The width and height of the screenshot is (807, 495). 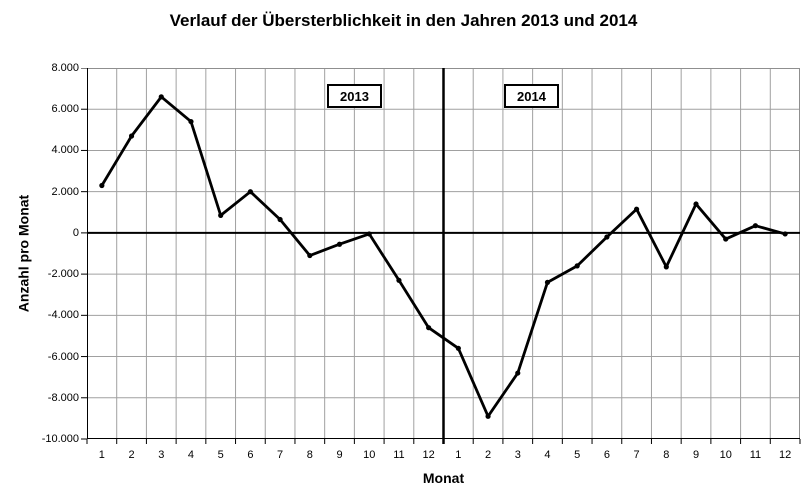 I want to click on y-tick-label: 4.000, so click(x=65, y=150).